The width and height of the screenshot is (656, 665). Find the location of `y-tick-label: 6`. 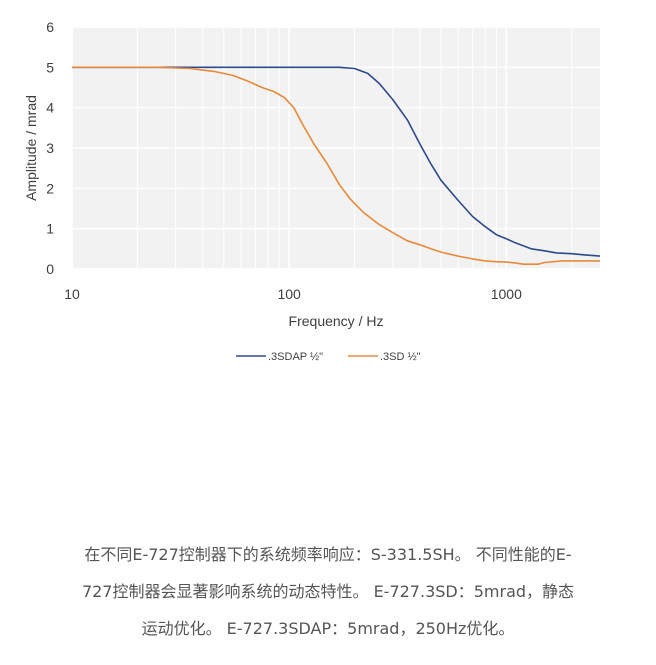

y-tick-label: 6 is located at coordinates (50, 27).